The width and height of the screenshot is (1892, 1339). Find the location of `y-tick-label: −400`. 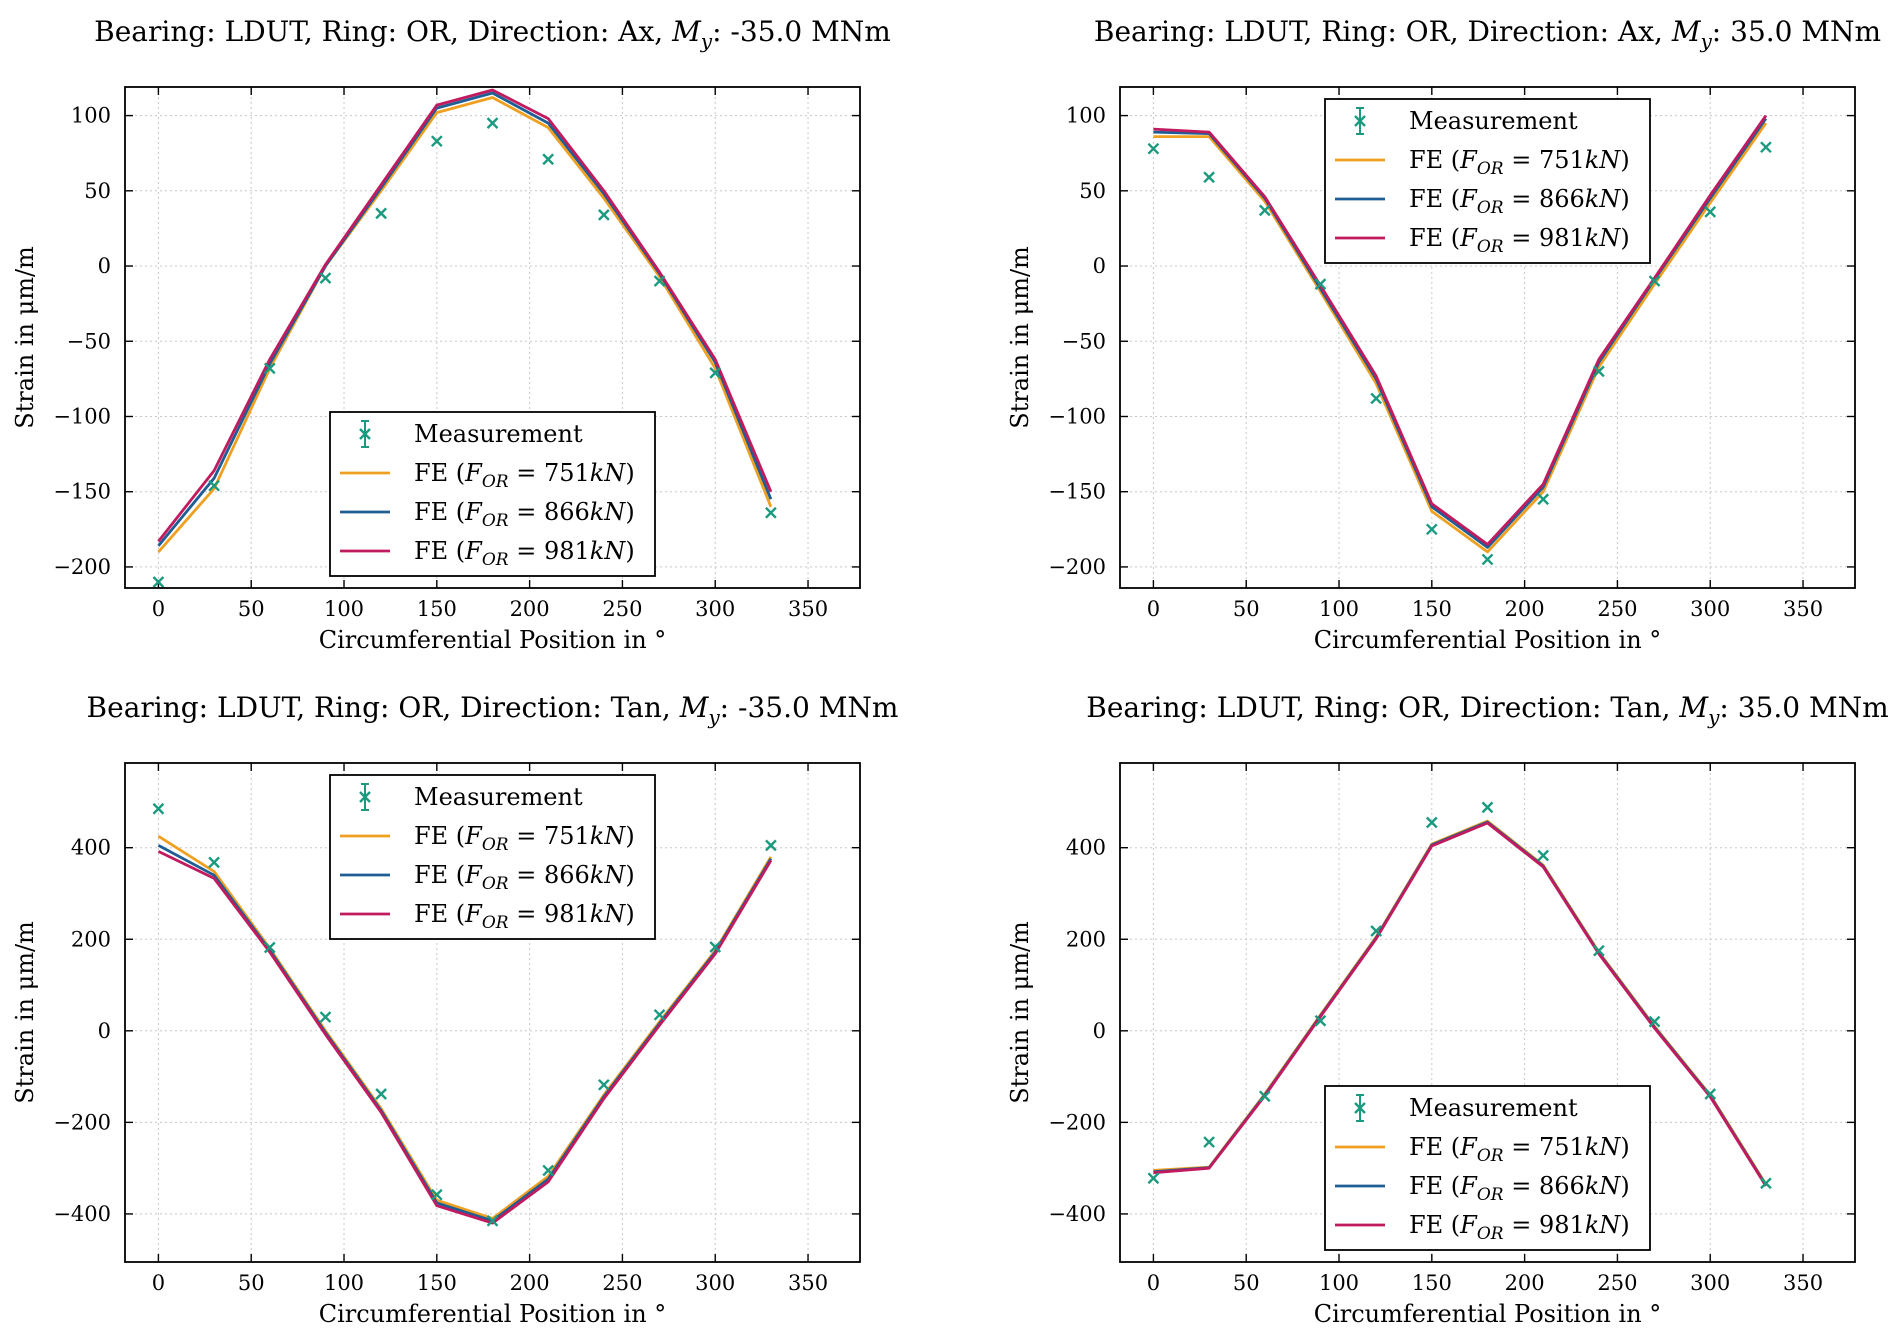

y-tick-label: −400 is located at coordinates (82, 1214).